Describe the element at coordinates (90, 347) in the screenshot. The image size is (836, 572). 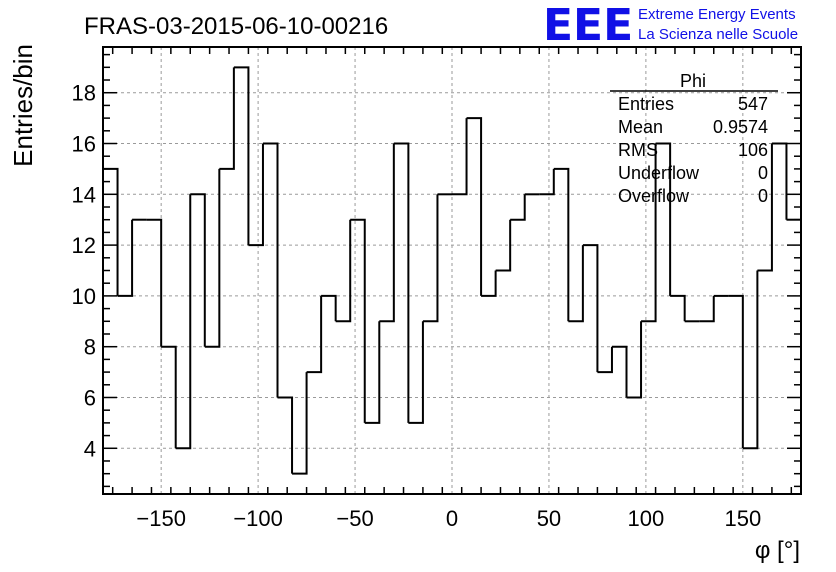
I see `y-tick-label: 8` at that location.